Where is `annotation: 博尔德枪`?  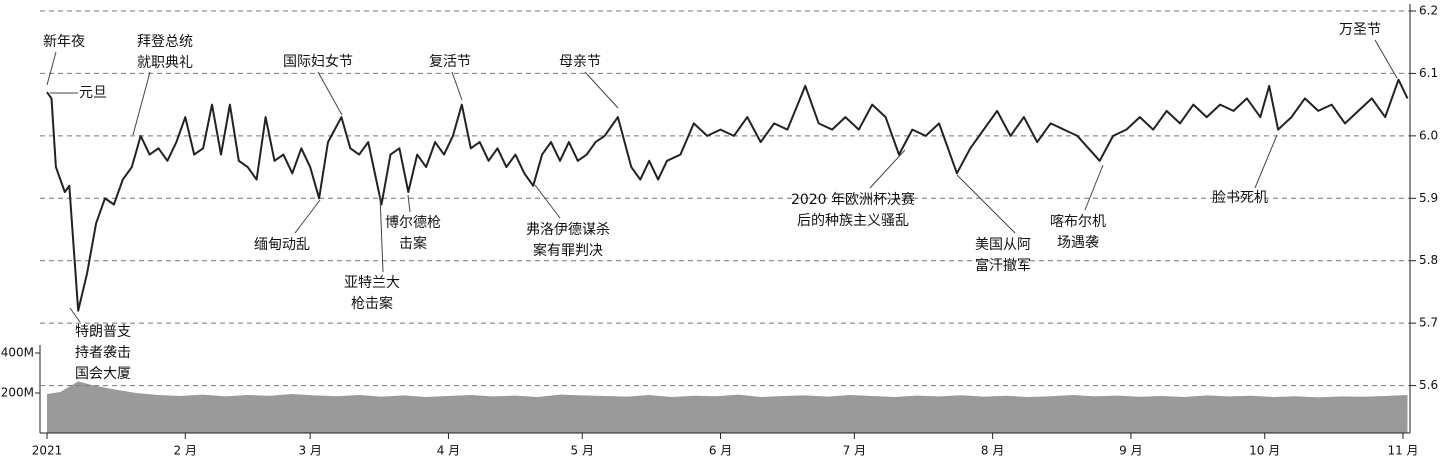 annotation: 博尔德枪 is located at coordinates (413, 222).